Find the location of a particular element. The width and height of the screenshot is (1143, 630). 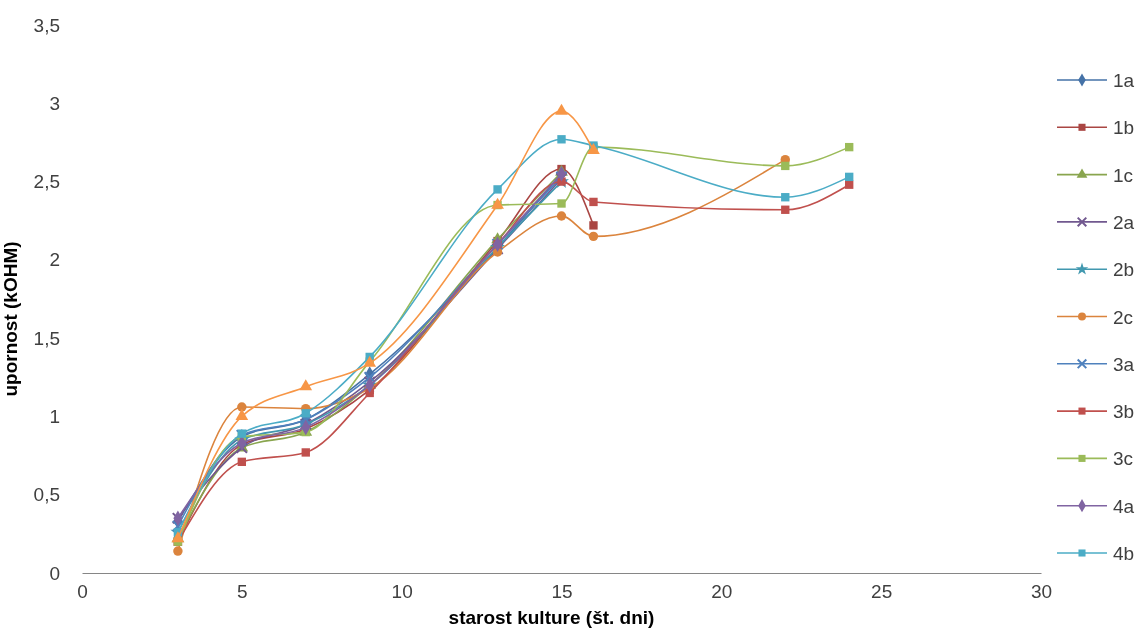

x-tick-label: 0 is located at coordinates (82, 592).